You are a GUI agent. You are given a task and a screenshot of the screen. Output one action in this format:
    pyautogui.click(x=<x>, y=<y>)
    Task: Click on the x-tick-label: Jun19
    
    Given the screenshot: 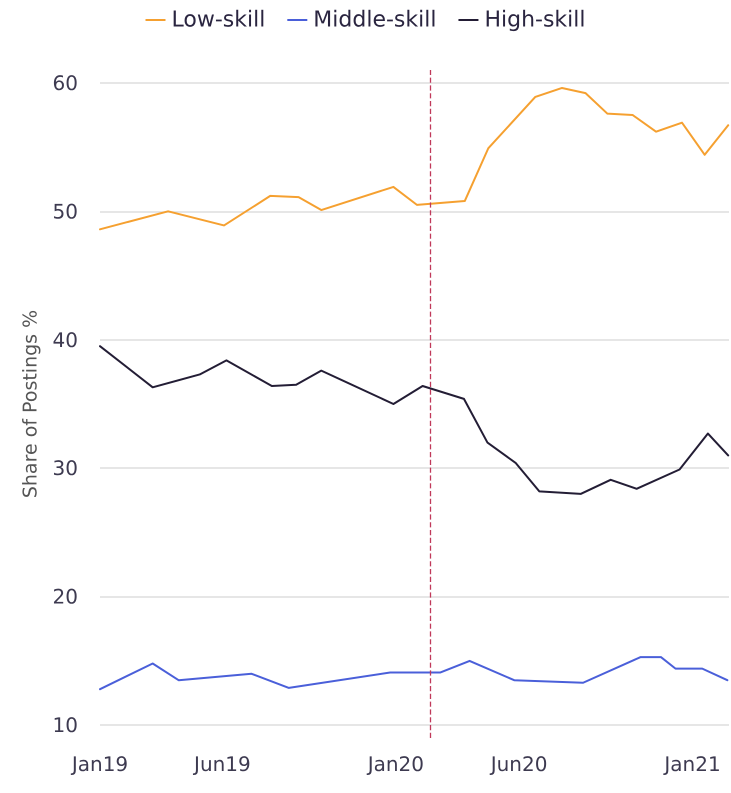 What is the action you would take?
    pyautogui.click(x=221, y=764)
    